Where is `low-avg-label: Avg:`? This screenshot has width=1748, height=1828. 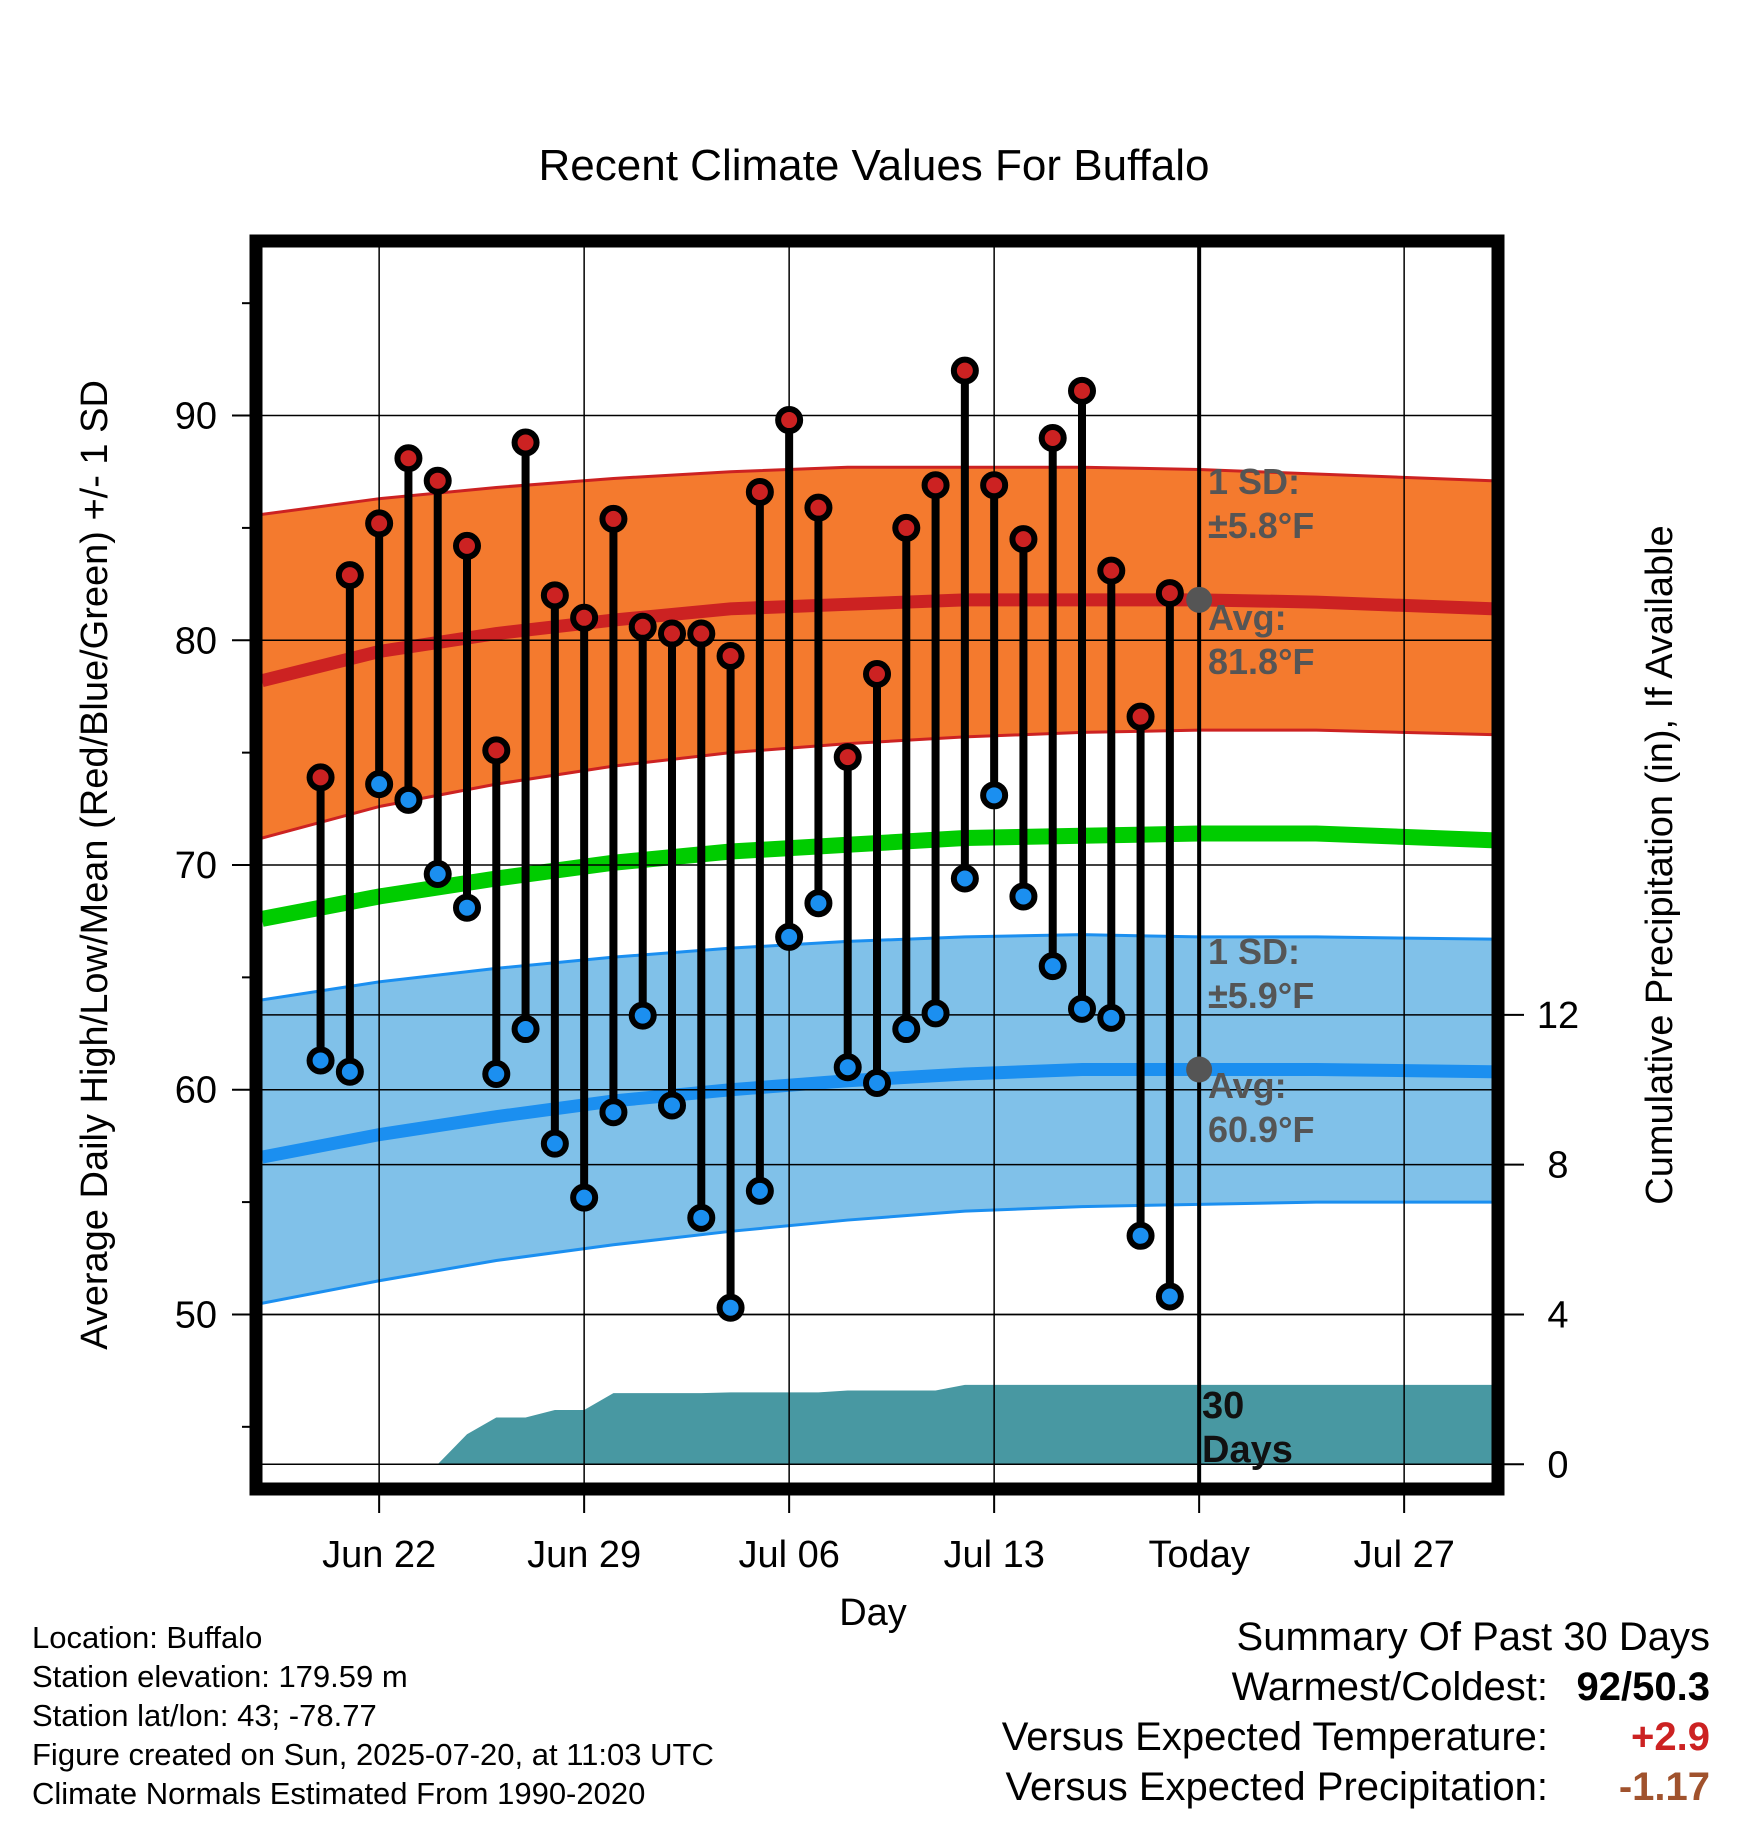 low-avg-label: Avg: is located at coordinates (1247, 1085).